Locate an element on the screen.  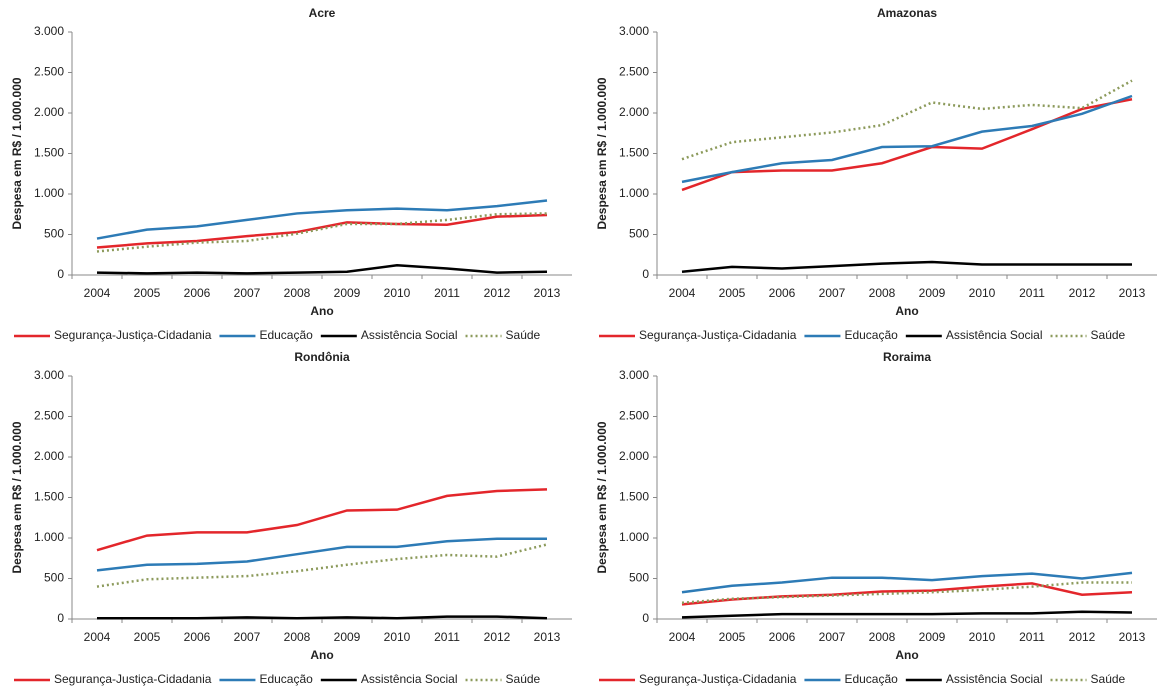
chart-title: Amazonas is located at coordinates (907, 13).